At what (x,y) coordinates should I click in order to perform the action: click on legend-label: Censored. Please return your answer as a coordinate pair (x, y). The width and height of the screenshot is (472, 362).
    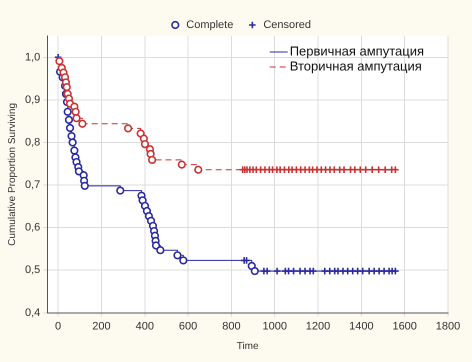
    Looking at the image, I should click on (287, 25).